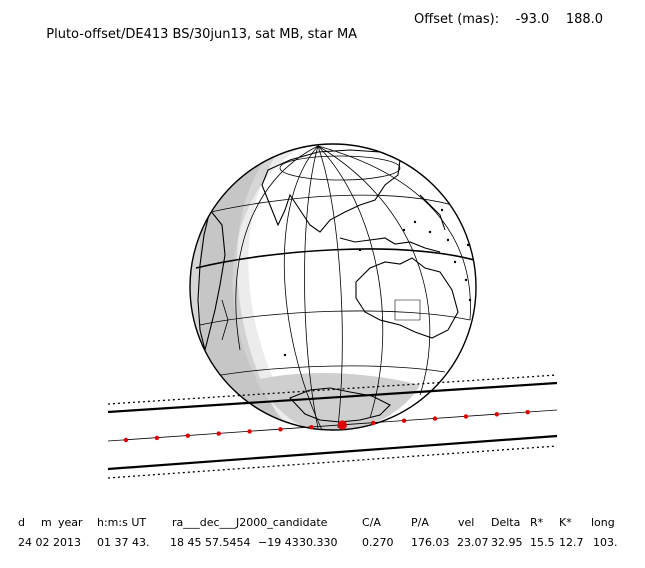 This screenshot has width=645, height=568. Describe the element at coordinates (508, 19) in the screenshot. I see `offset-readout: Offset (mas): -93.0 188.0` at that location.